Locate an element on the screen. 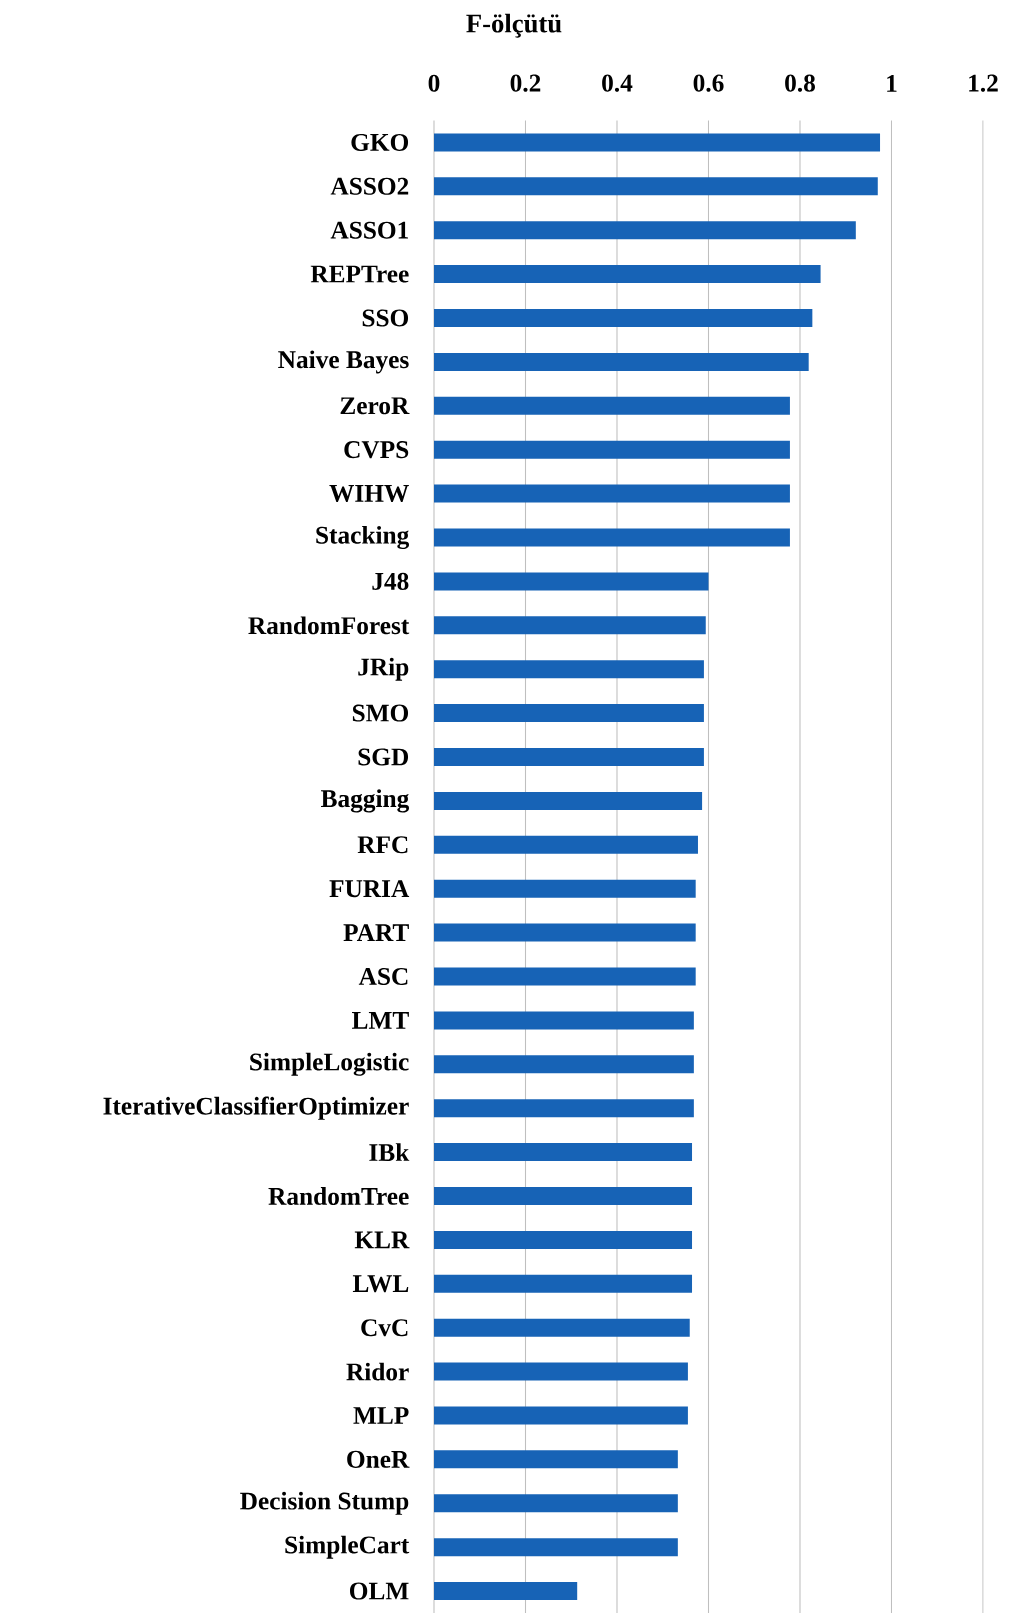 The height and width of the screenshot is (1613, 1012). x-tick-label: 0.4 is located at coordinates (617, 83).